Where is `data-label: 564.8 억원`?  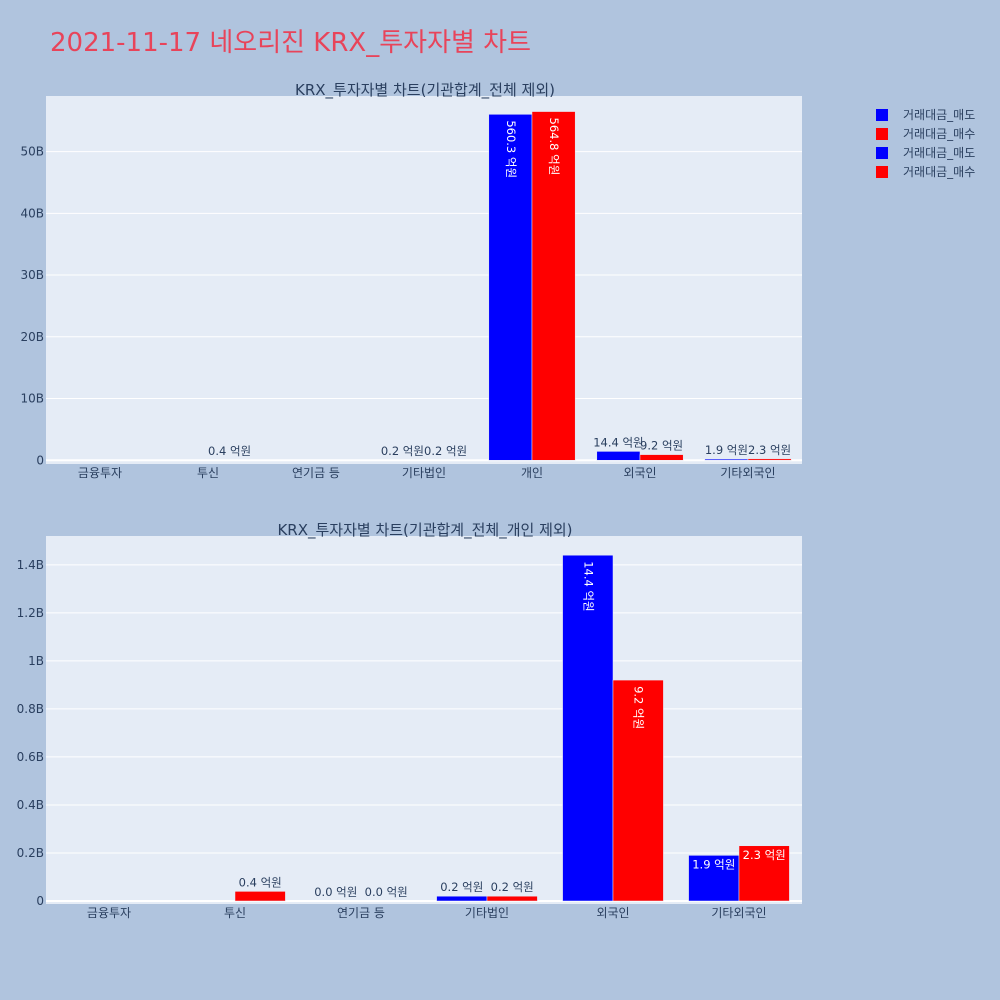
data-label: 564.8 억원 is located at coordinates (554, 147).